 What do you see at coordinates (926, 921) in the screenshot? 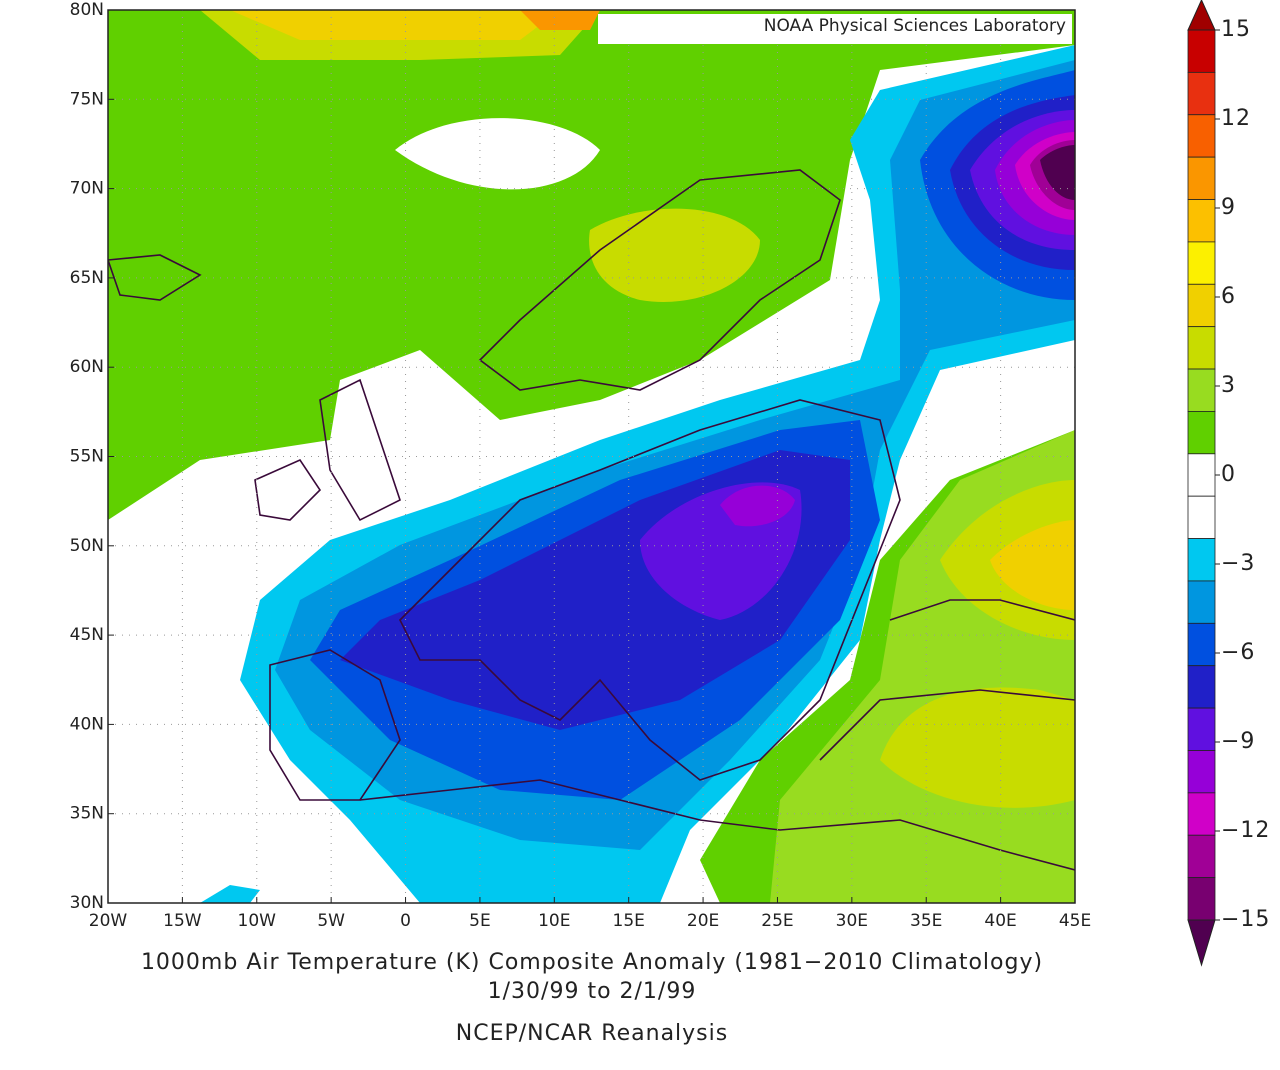
I see `x-tick-label: 35E` at bounding box center [926, 921].